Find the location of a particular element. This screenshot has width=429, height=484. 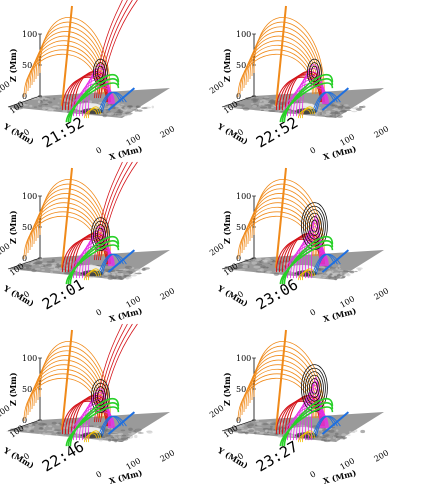

red-field-line is located at coordinates (88, 92).